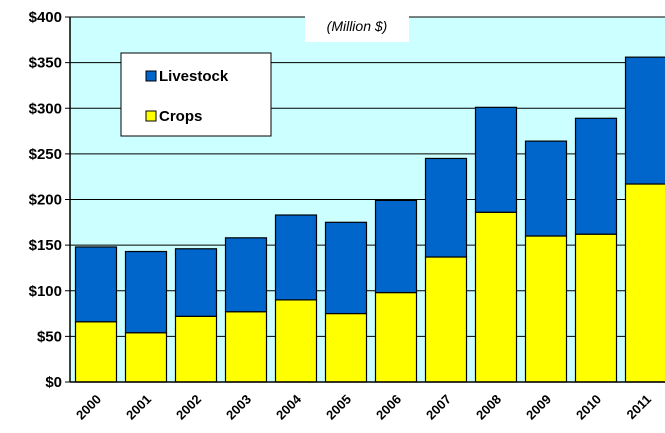 Image resolution: width=665 pixels, height=433 pixels. I want to click on bar-crops-2003, so click(246, 347).